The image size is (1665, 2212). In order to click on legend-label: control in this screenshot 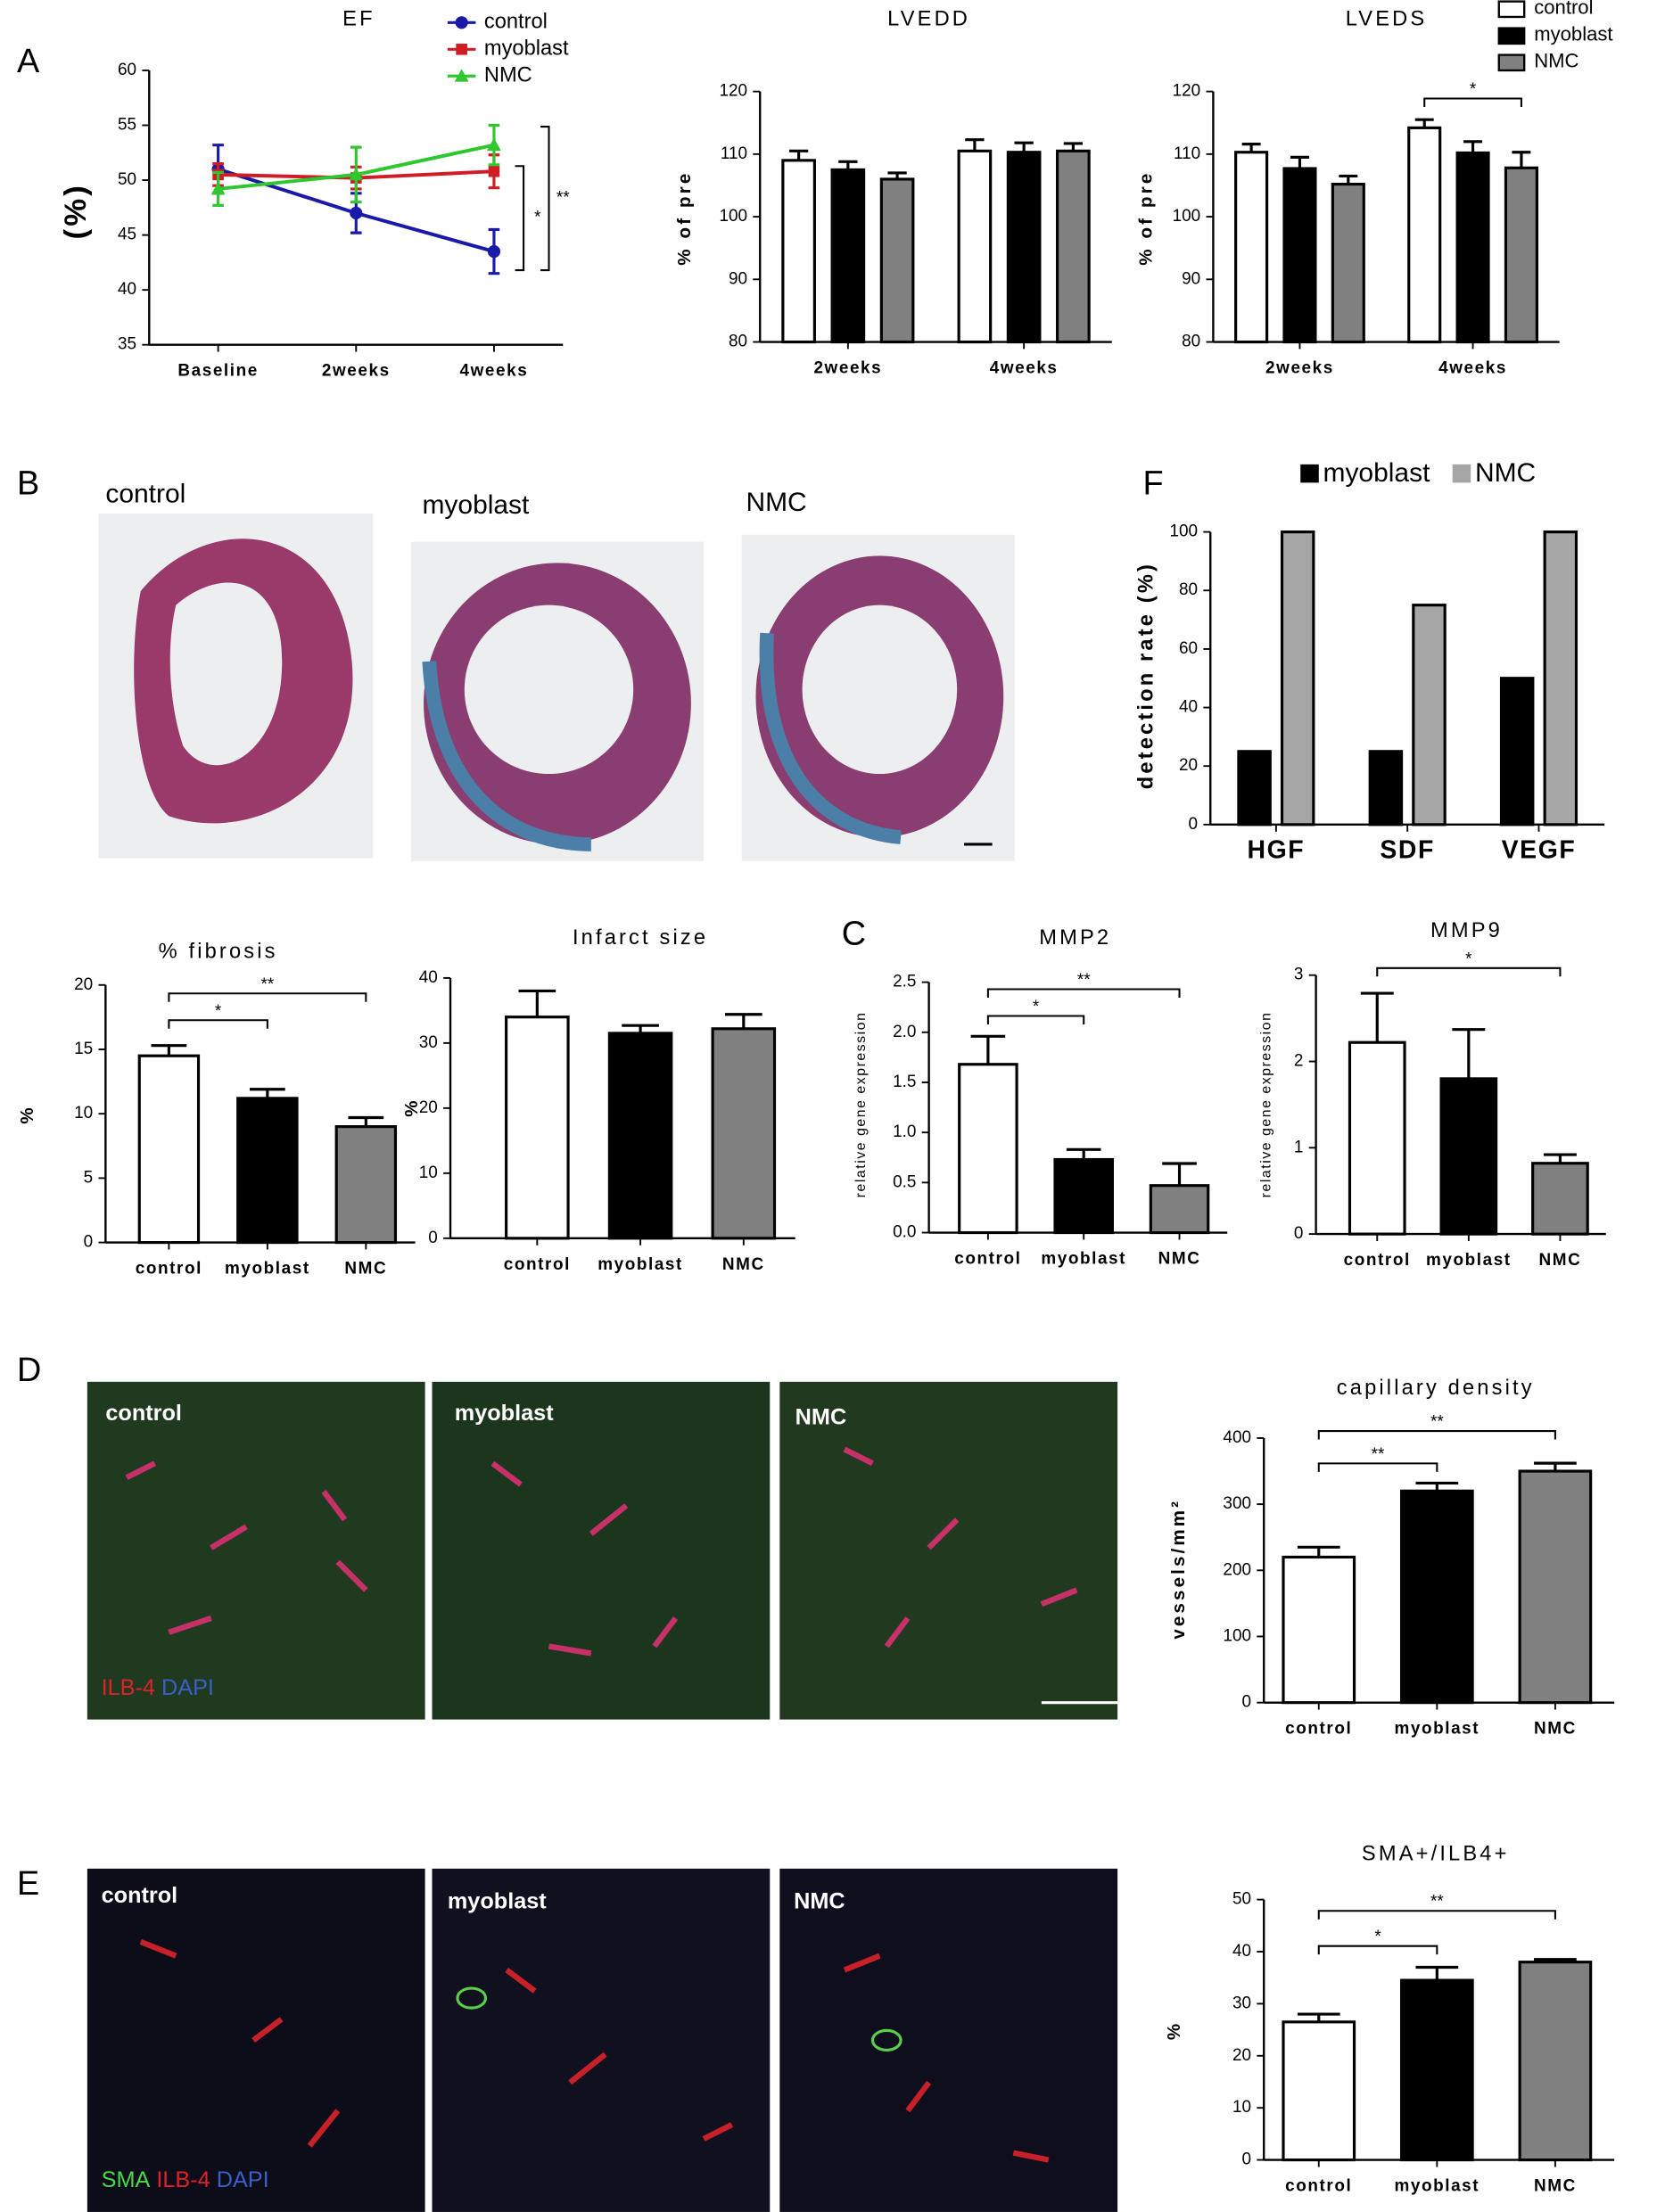, I will do `click(516, 22)`.